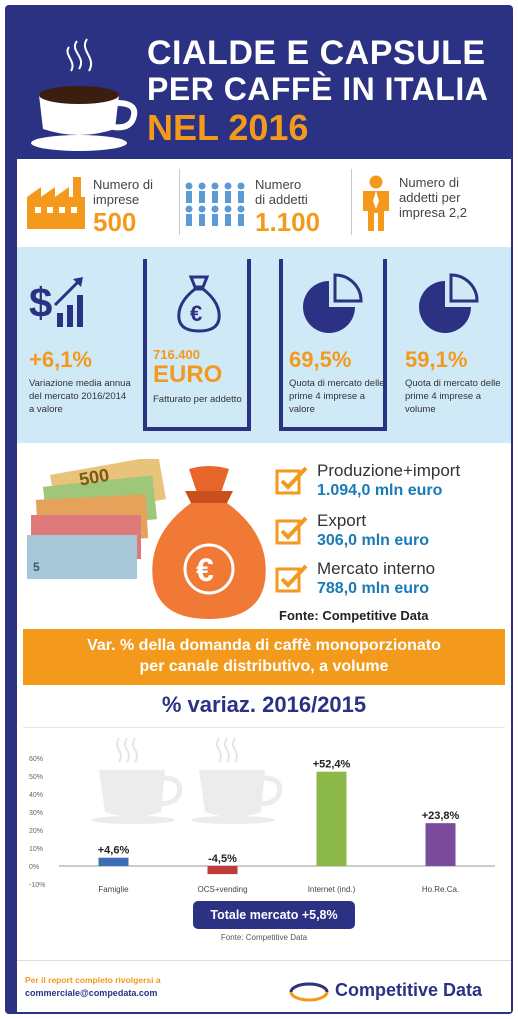  What do you see at coordinates (373, 588) in the screenshot?
I see `money-item-value: 788,0 mln euro` at bounding box center [373, 588].